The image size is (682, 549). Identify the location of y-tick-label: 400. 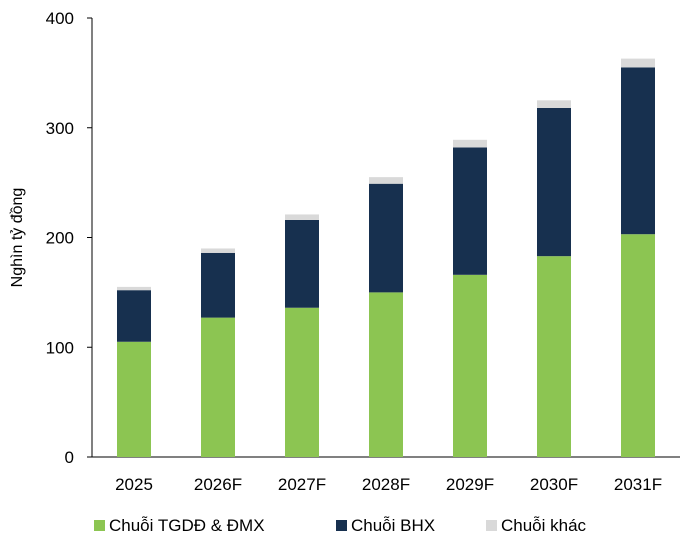
(60, 18).